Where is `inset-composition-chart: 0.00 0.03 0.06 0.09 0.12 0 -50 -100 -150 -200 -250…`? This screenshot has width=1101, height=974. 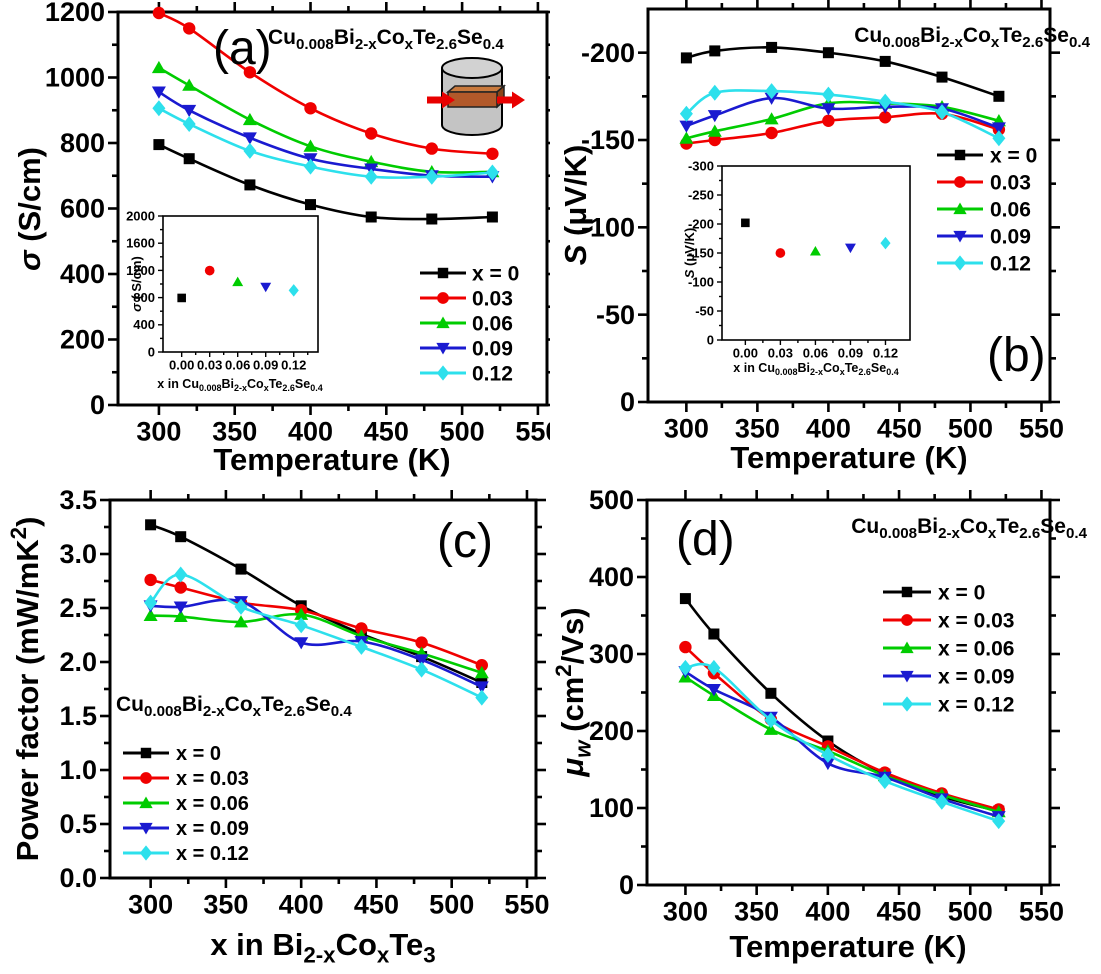 inset-composition-chart: 0.00 0.03 0.06 0.09 0.12 0 -50 -100 -150 -200 -250… is located at coordinates (796, 267).